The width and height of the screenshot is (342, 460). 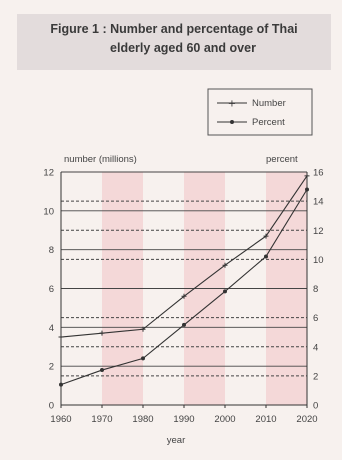 I want to click on y-right-tick-label-6: 12, so click(x=318, y=231).